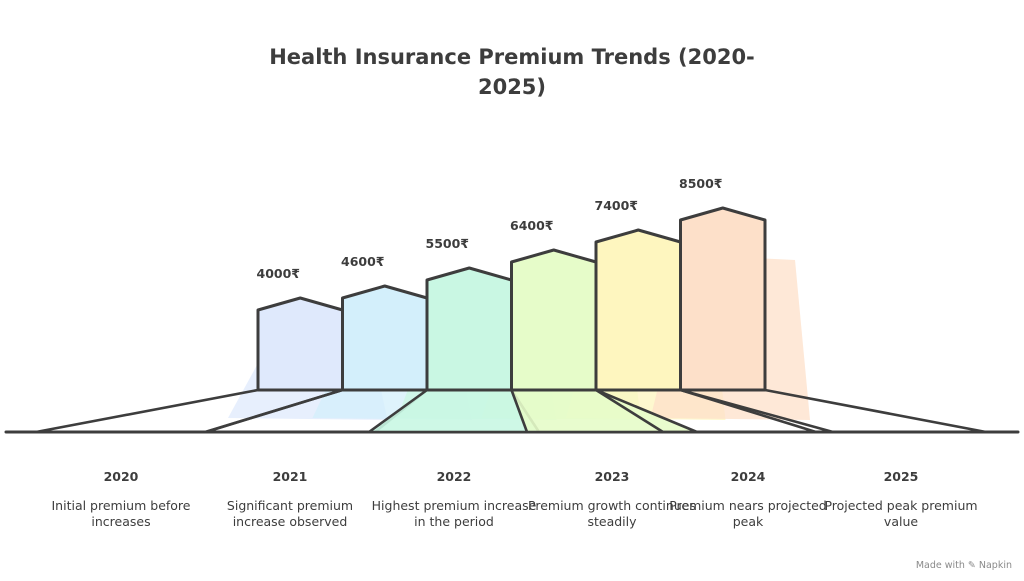 The width and height of the screenshot is (1024, 581). I want to click on category-description: Significant premium increase observed, so click(290, 513).